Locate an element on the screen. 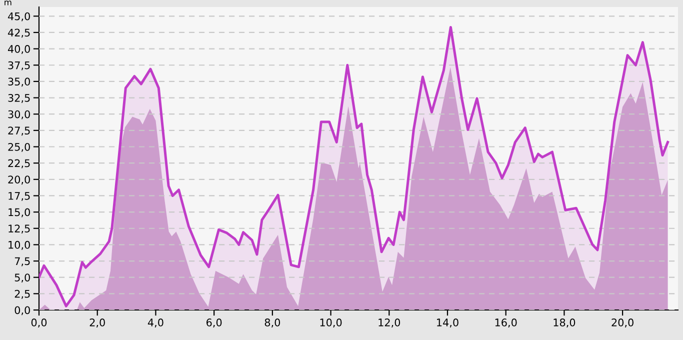  y-tick-label: 42,5 is located at coordinates (19, 33).